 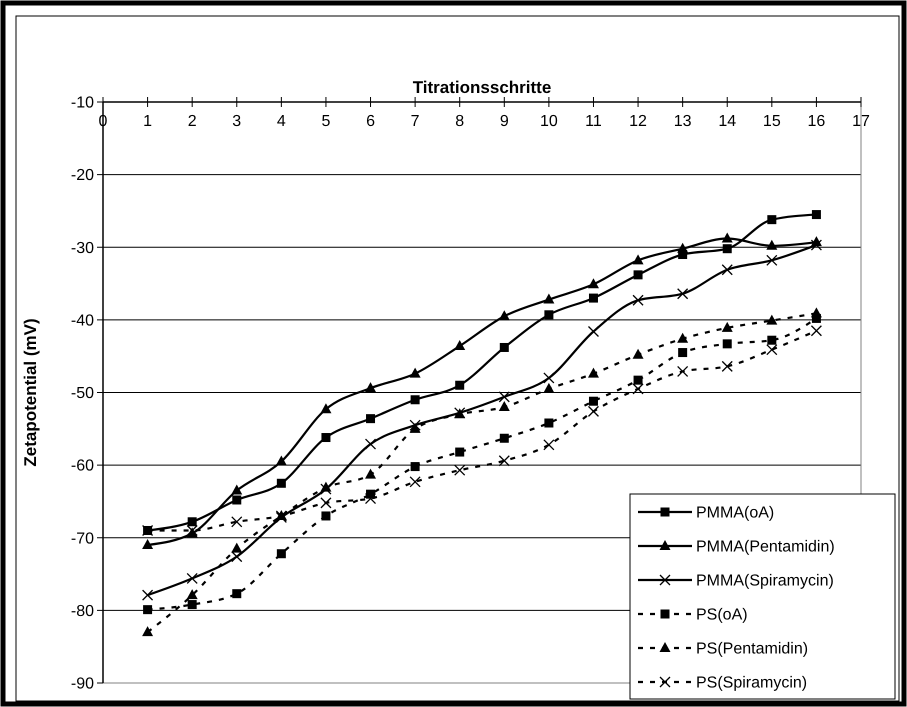 What do you see at coordinates (752, 649) in the screenshot?
I see `legend-label: PS(Pentamidin)` at bounding box center [752, 649].